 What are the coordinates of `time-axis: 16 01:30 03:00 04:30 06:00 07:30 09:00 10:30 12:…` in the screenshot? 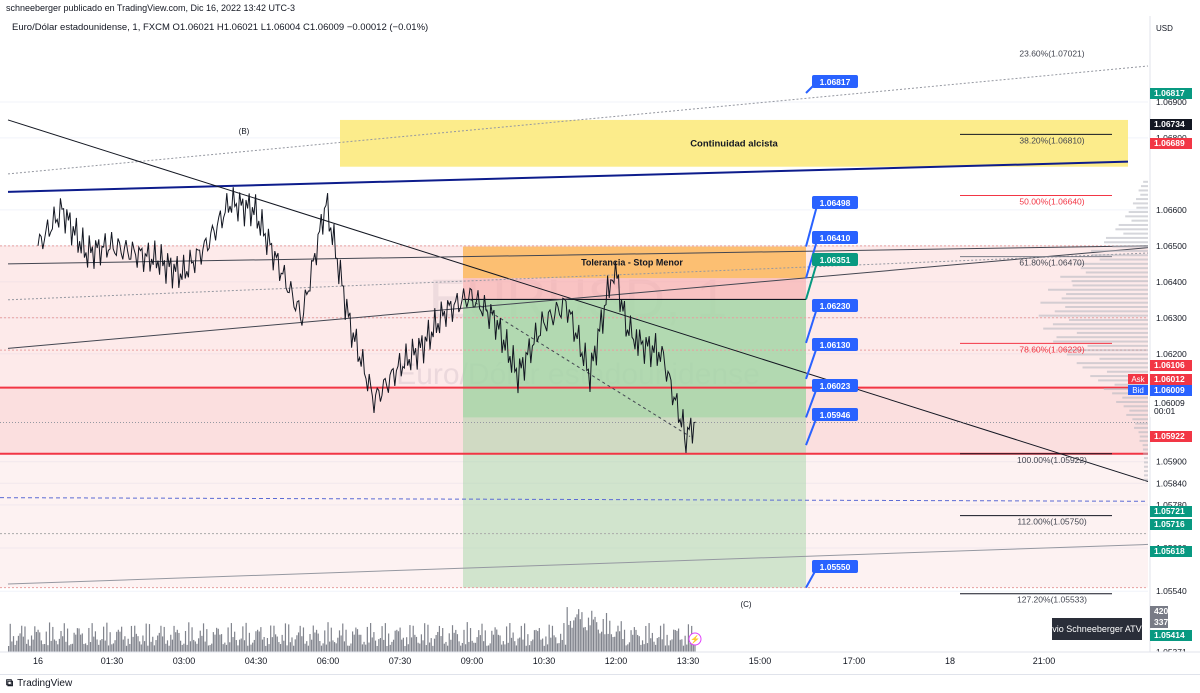 It's located at (600, 662).